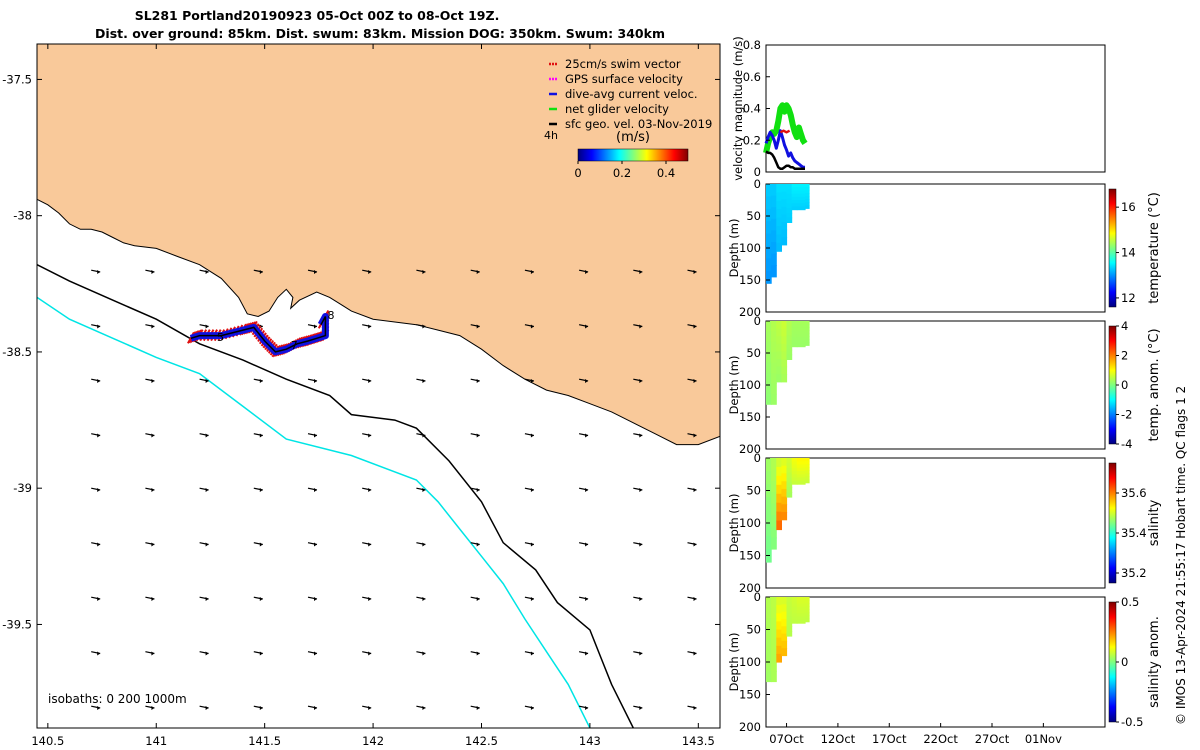 Image resolution: width=1200 pixels, height=750 pixels. I want to click on speed-colorbar, so click(633, 155).